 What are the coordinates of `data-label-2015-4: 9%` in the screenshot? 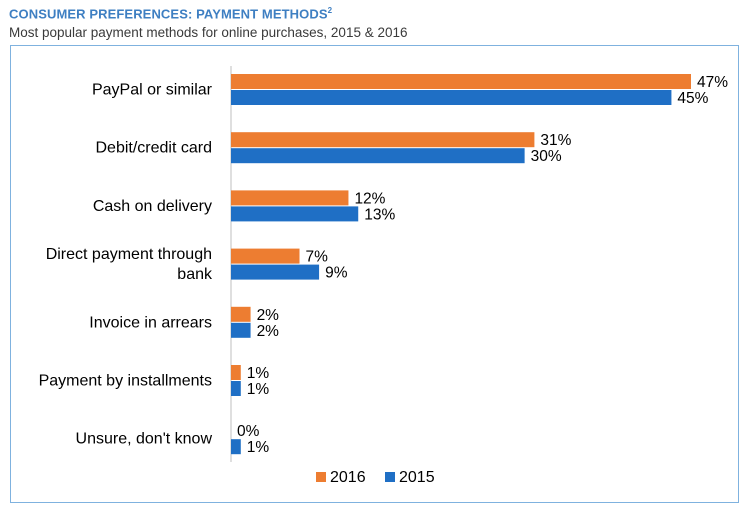 It's located at (336, 273).